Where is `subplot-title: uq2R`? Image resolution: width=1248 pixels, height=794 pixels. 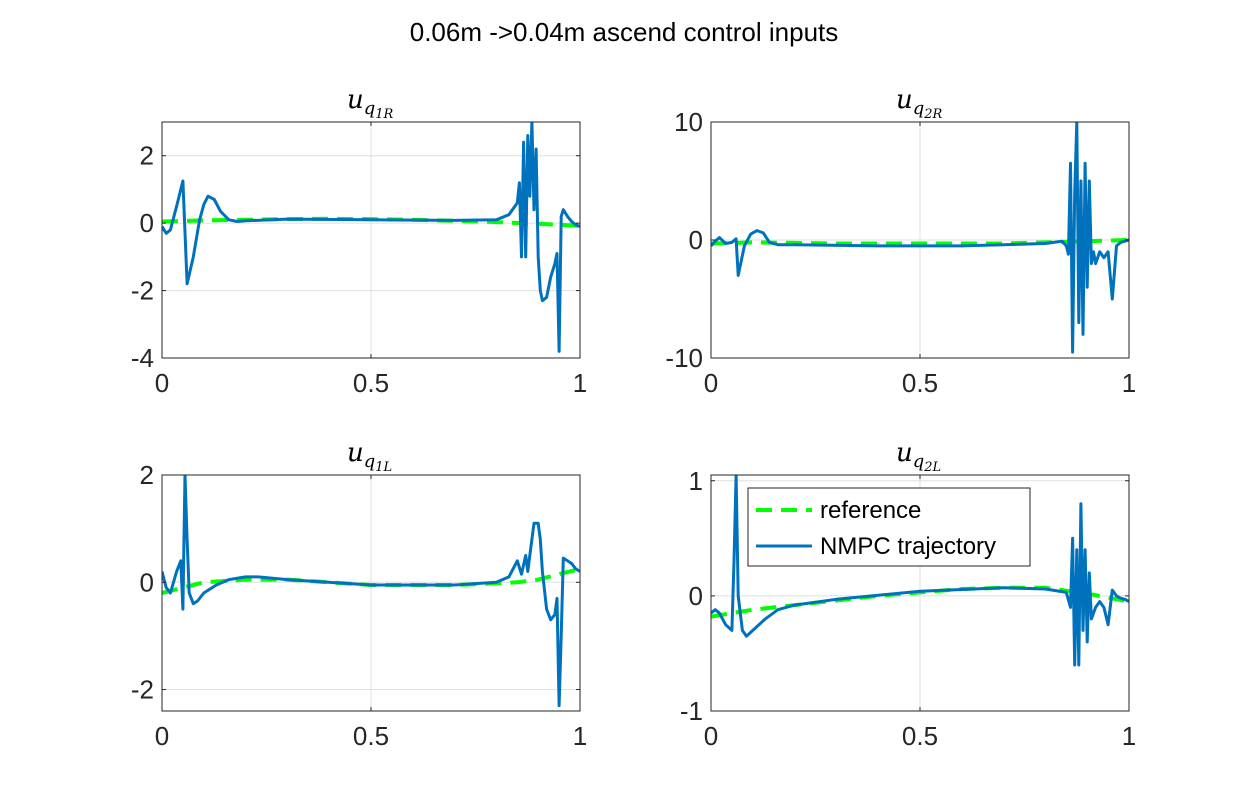 subplot-title: uq2R is located at coordinates (919, 103).